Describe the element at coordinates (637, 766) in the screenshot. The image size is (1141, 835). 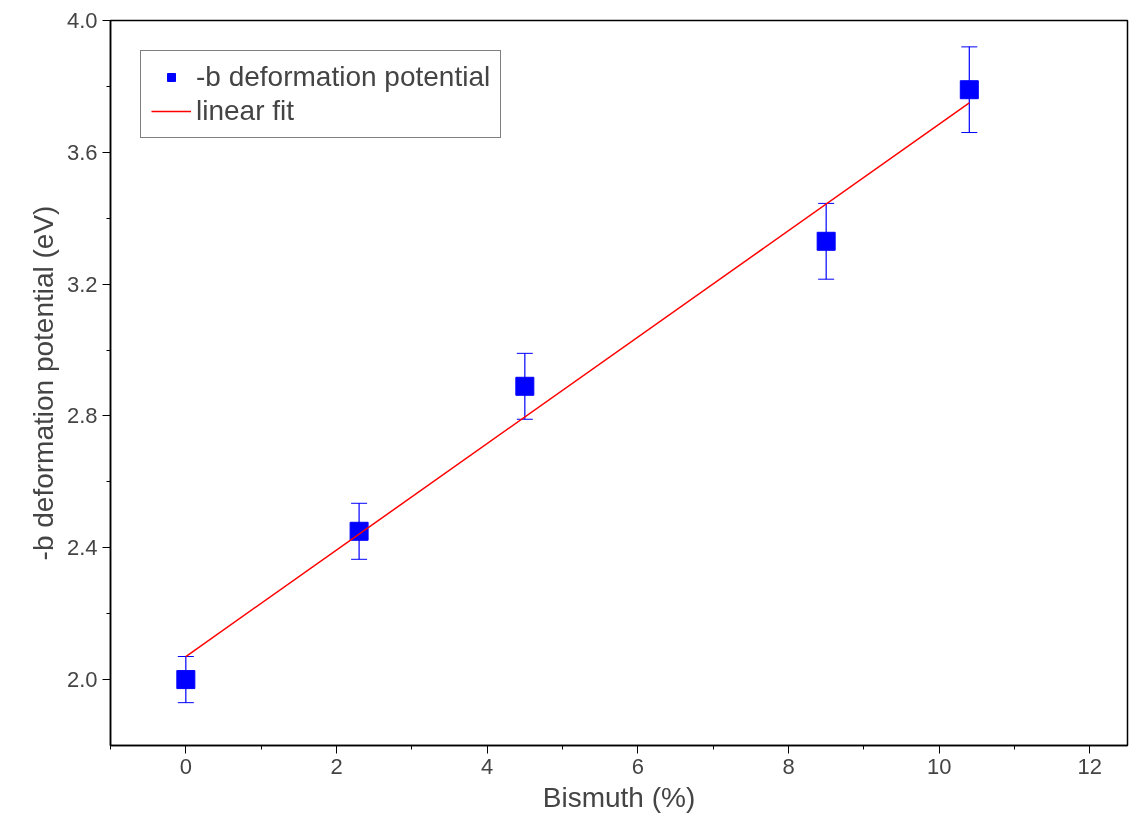
I see `x-tick-label: 6` at that location.